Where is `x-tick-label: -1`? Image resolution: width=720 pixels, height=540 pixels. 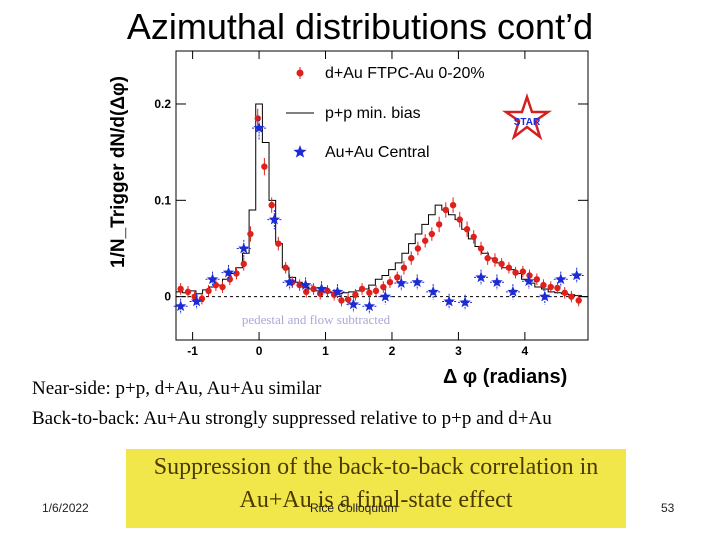
x-tick-label: -1 is located at coordinates (192, 351).